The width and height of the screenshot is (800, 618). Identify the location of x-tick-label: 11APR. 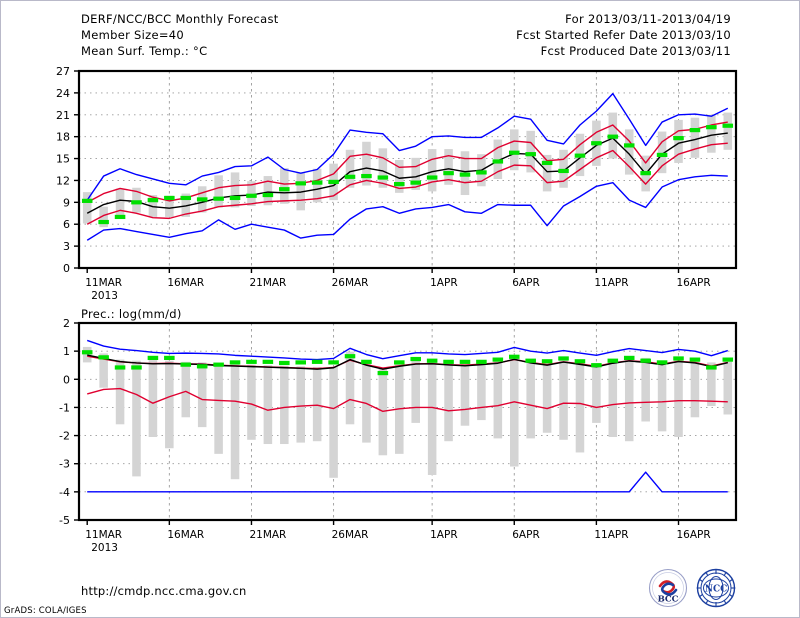
(611, 535).